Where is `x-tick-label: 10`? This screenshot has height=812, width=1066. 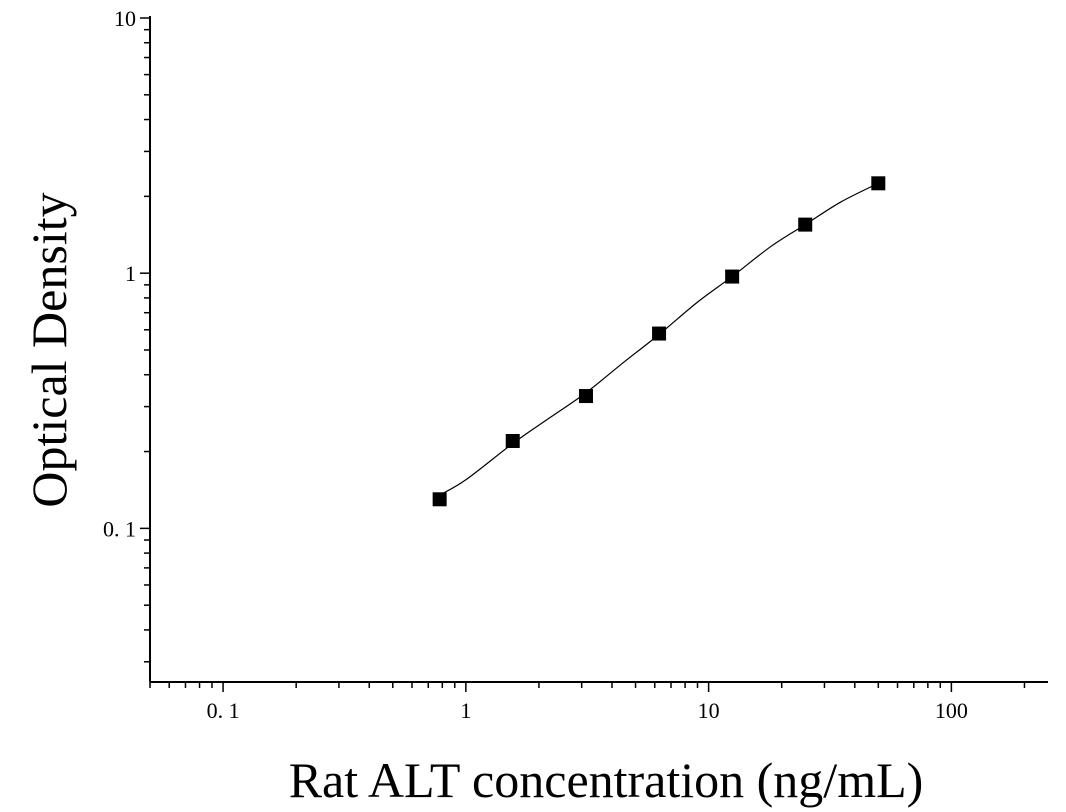
x-tick-label: 10 is located at coordinates (709, 710).